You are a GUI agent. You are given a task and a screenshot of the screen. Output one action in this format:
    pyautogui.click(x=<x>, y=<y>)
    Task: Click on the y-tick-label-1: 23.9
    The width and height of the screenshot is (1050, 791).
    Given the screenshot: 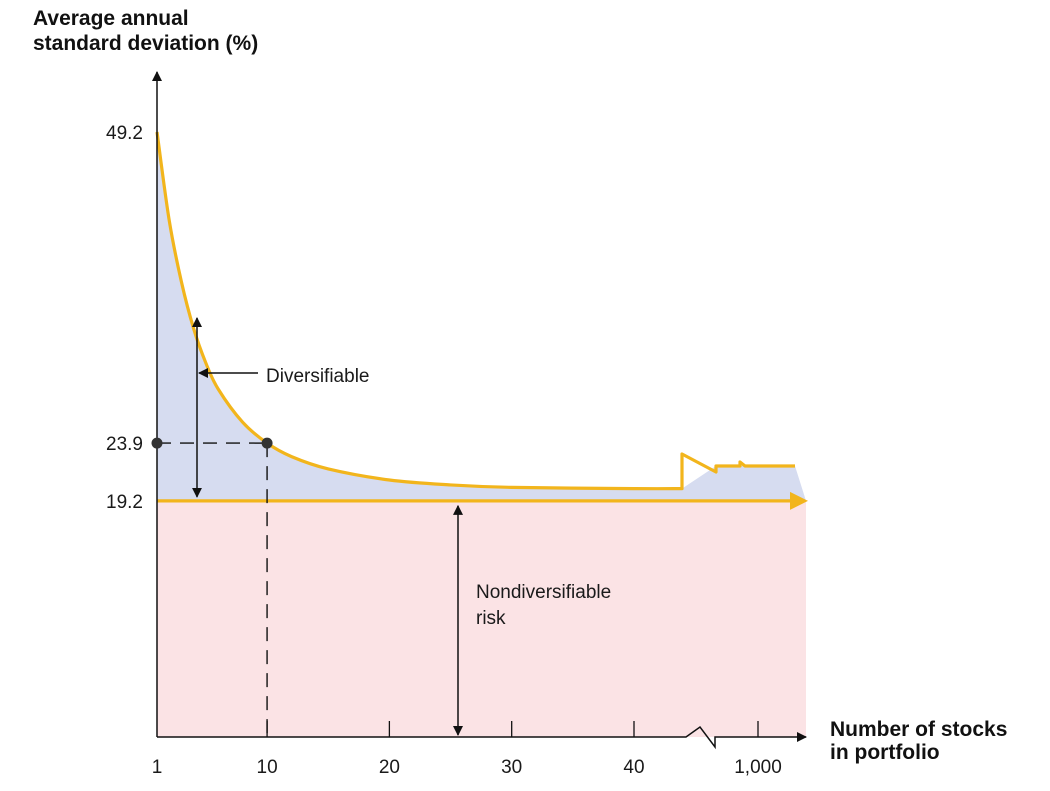 What is the action you would take?
    pyautogui.click(x=124, y=444)
    